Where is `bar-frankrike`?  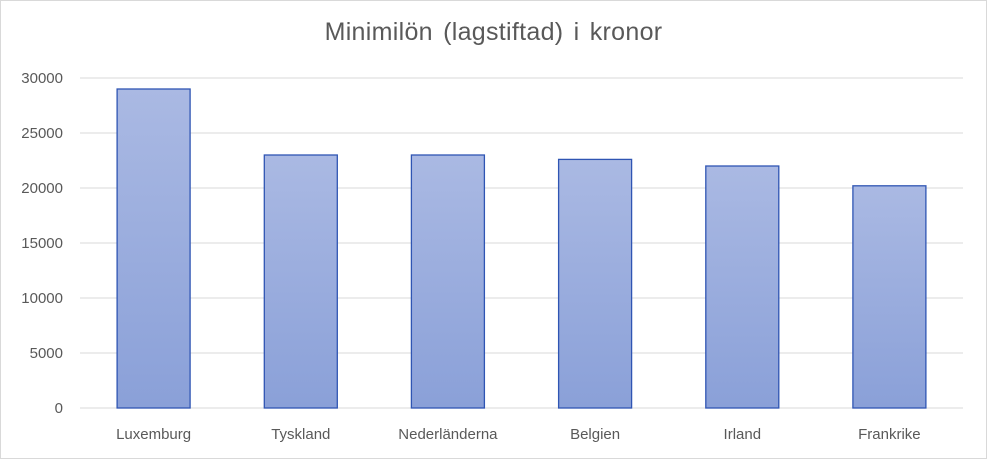 bar-frankrike is located at coordinates (889, 297).